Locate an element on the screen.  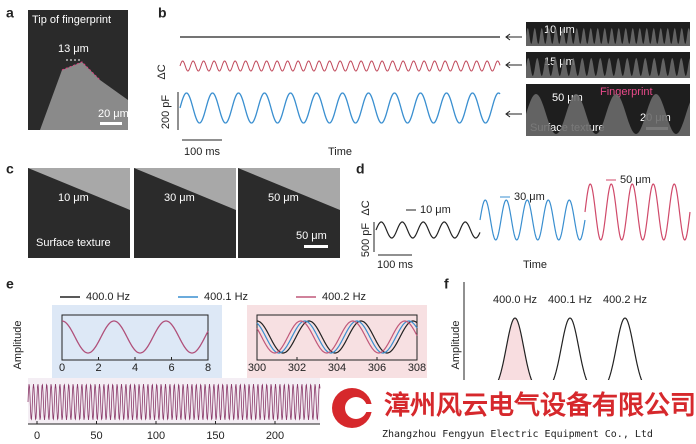
series-label: 10 μm is located at coordinates (435, 210).